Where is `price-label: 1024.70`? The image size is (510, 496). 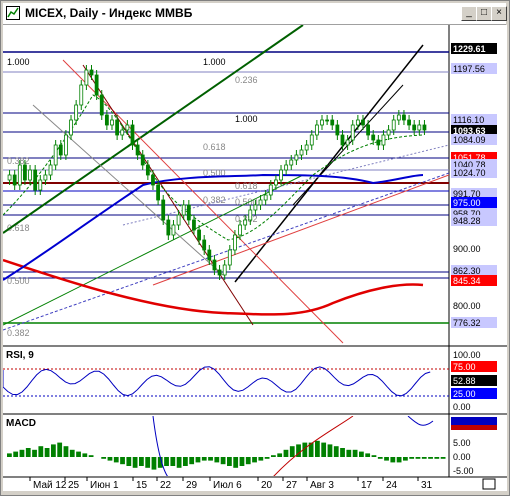
price-label: 1024.70 is located at coordinates (469, 173).